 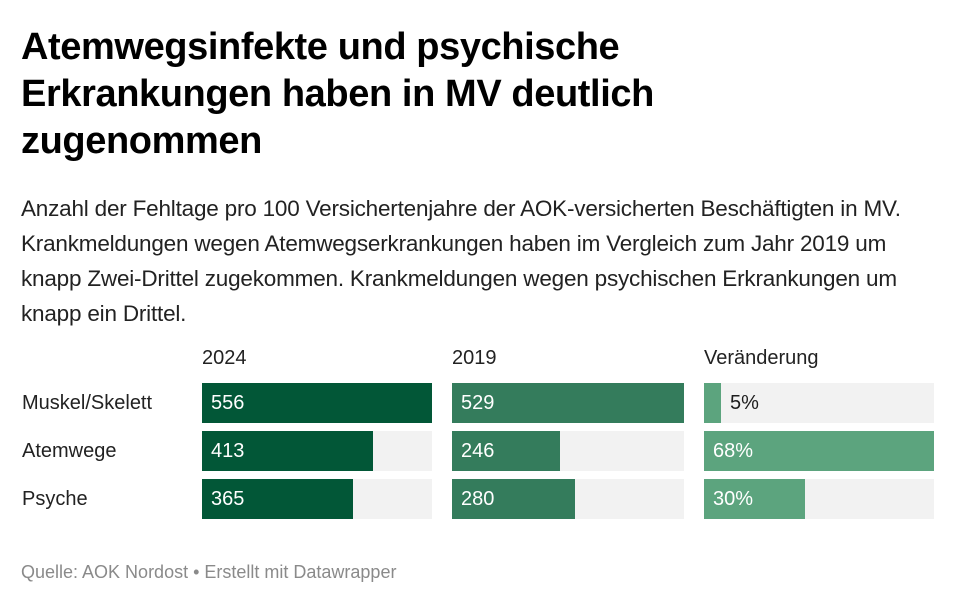 What do you see at coordinates (733, 451) in the screenshot?
I see `bar-value-label: 68%` at bounding box center [733, 451].